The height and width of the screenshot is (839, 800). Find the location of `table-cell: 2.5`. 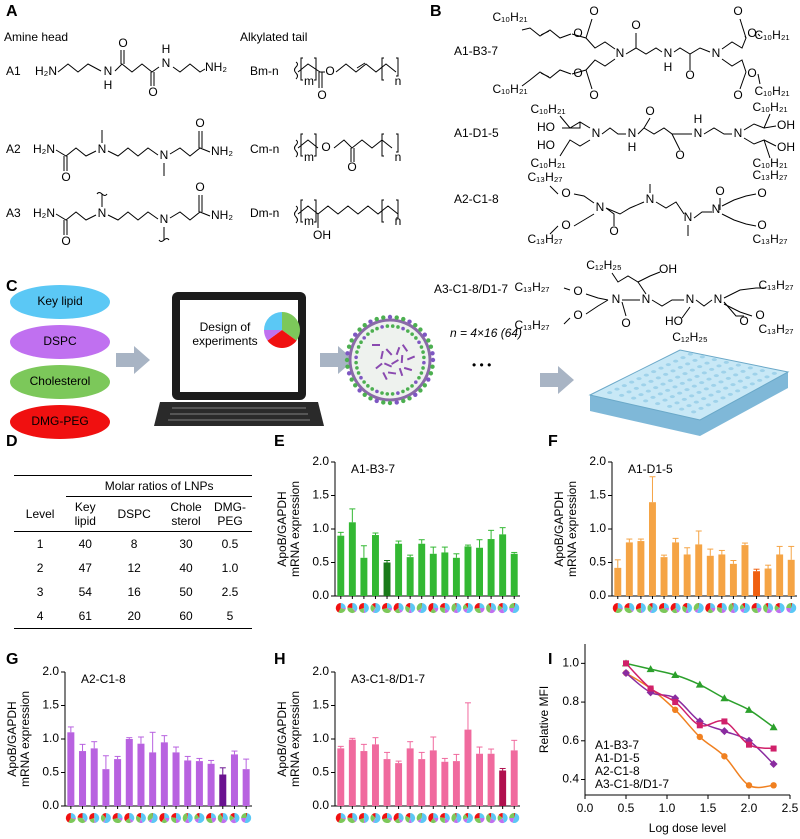

table-cell: 2.5 is located at coordinates (230, 592).